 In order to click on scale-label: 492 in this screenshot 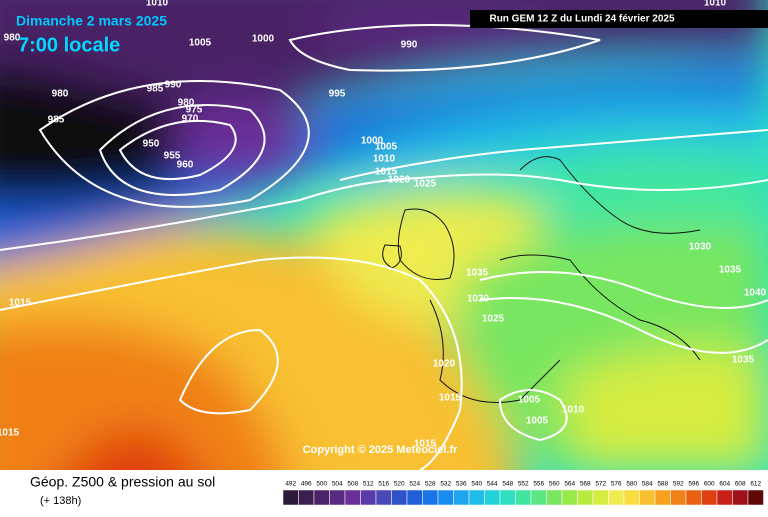, I will do `click(290, 484)`.